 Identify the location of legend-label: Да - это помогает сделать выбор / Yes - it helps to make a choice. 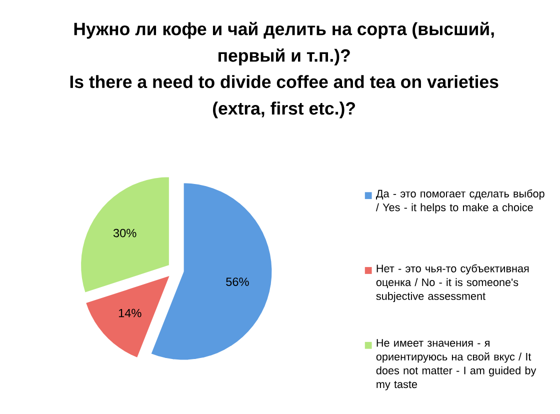
(460, 201).